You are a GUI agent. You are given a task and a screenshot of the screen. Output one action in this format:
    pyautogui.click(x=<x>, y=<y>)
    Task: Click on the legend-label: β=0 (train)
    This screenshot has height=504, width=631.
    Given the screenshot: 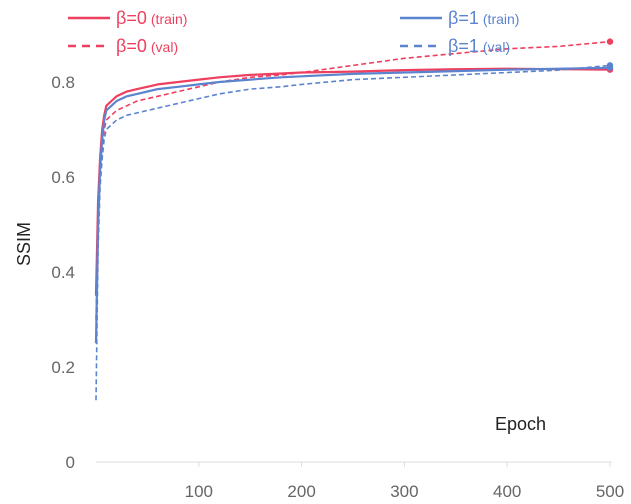 What is the action you would take?
    pyautogui.click(x=151, y=18)
    